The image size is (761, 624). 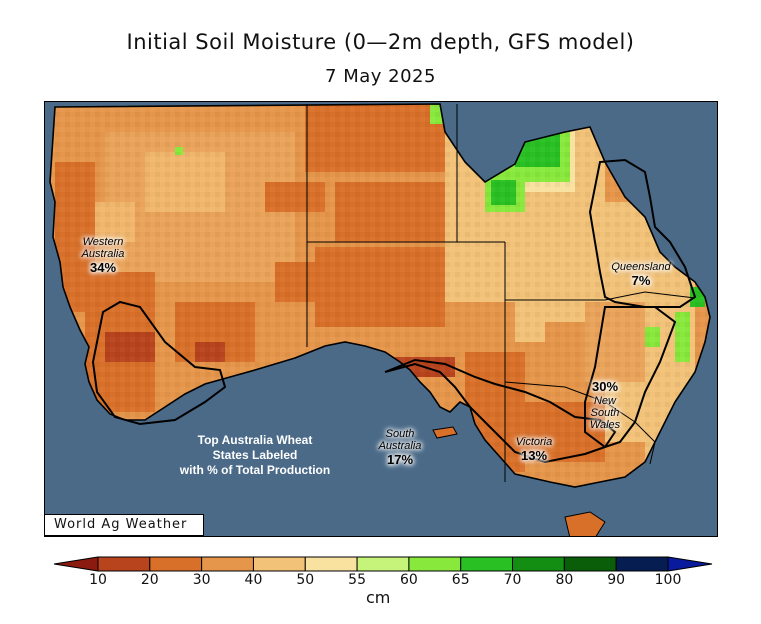 I want to click on colorbar-arrow-low, so click(x=76, y=564).